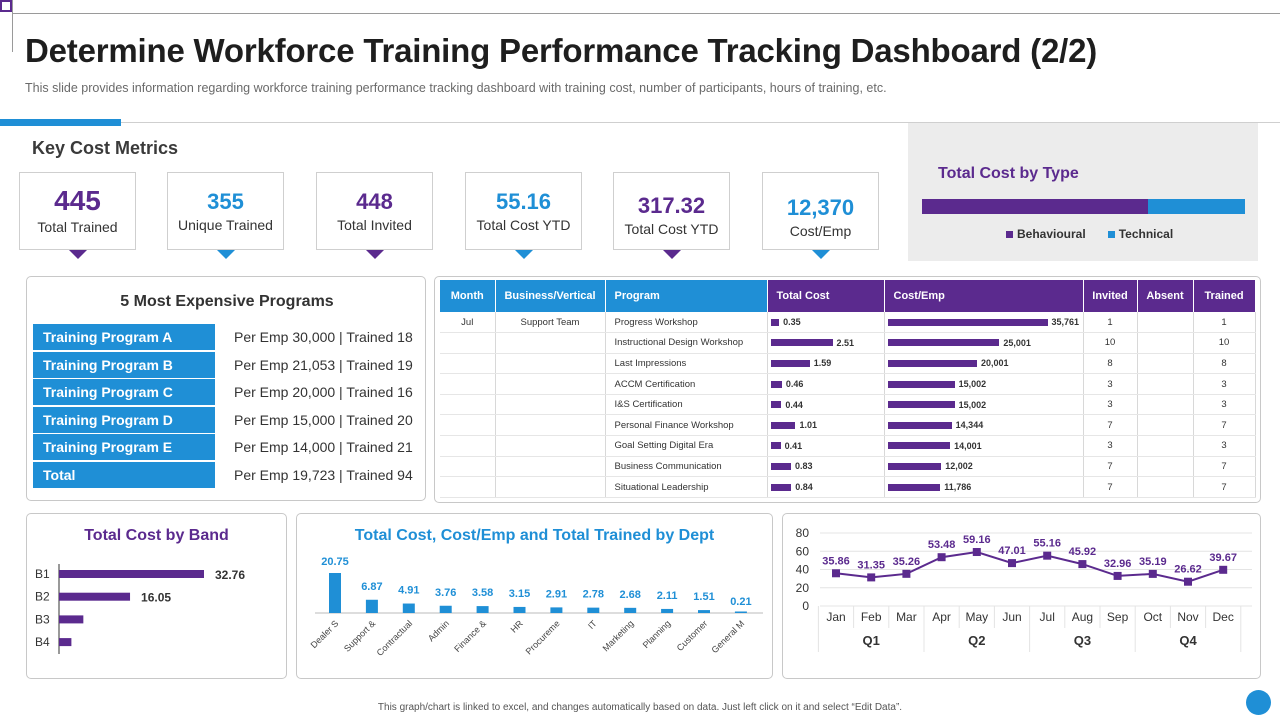 This screenshot has height=720, width=1280. What do you see at coordinates (942, 545) in the screenshot?
I see `line-data-label: 53.48` at bounding box center [942, 545].